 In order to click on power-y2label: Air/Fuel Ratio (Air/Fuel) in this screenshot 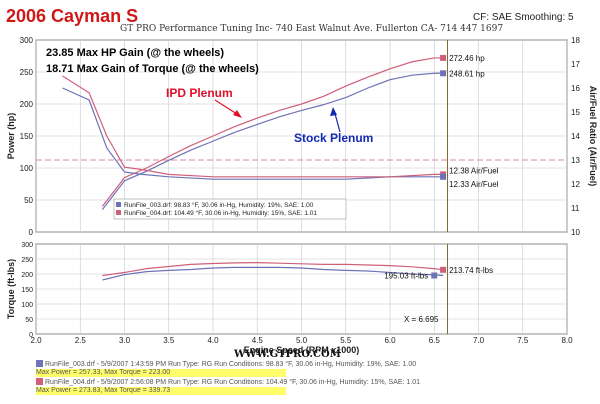, I will do `click(593, 136)`.